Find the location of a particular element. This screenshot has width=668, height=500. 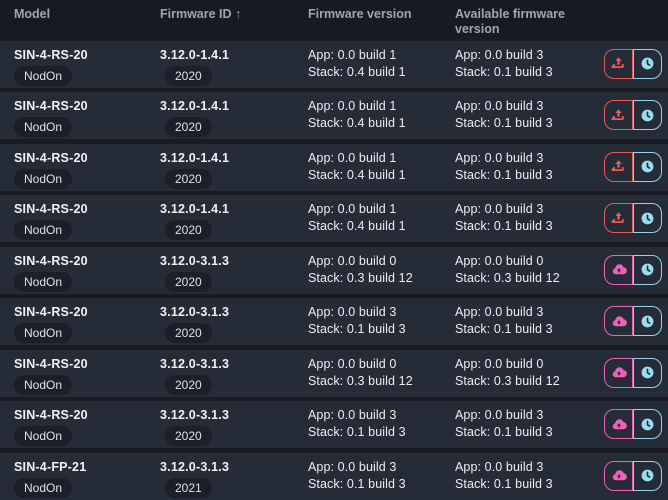

available-firmware-version-cell: App: 0.0 build 0 Stack: 0.3 build 12 is located at coordinates (525, 370).